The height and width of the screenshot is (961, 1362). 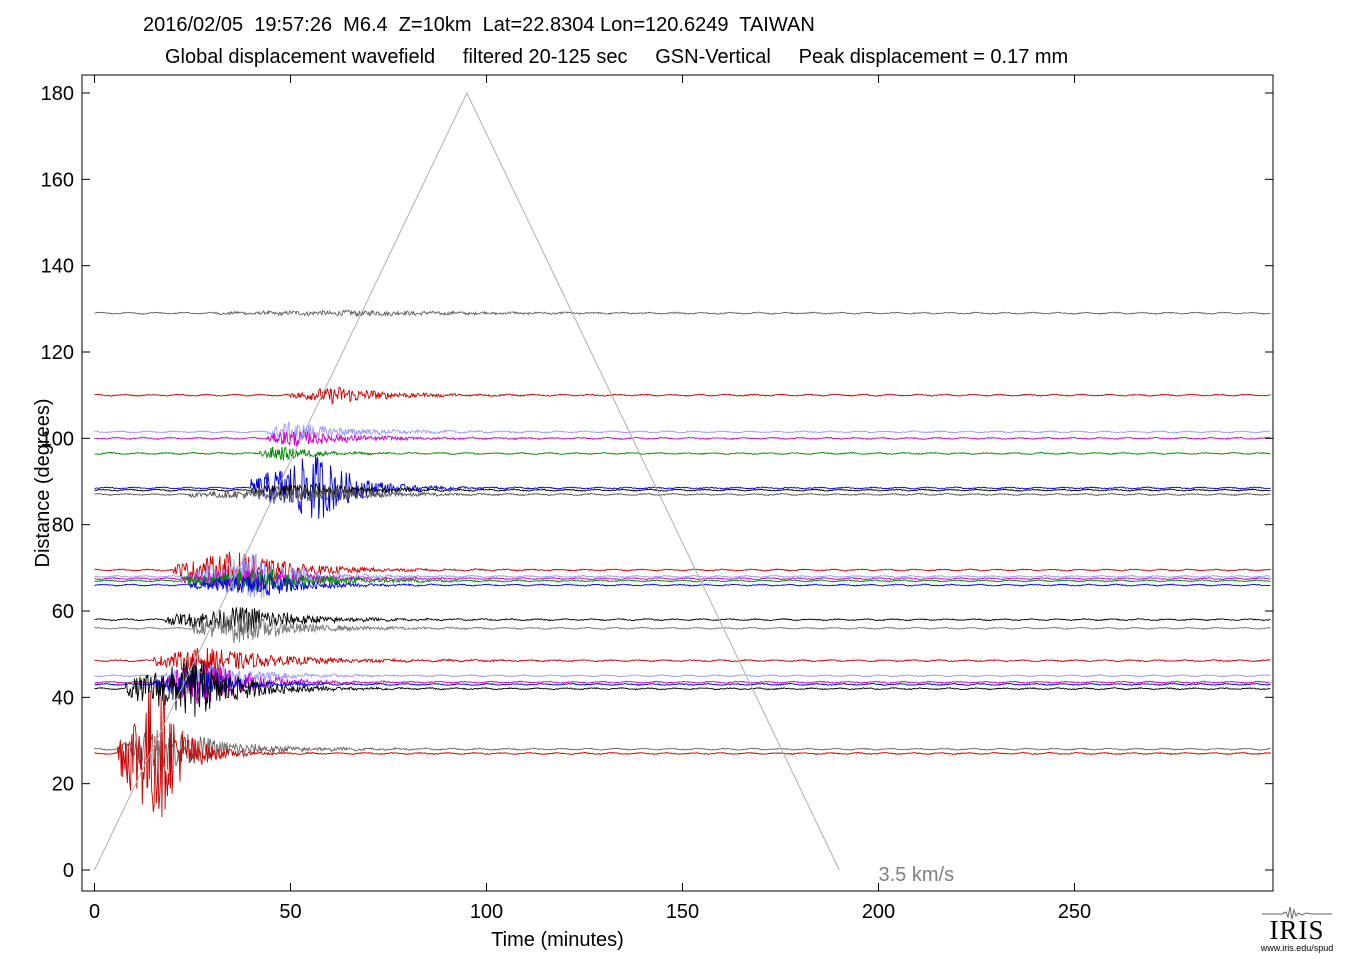 I want to click on y-tick-label: 100, so click(x=57, y=439).